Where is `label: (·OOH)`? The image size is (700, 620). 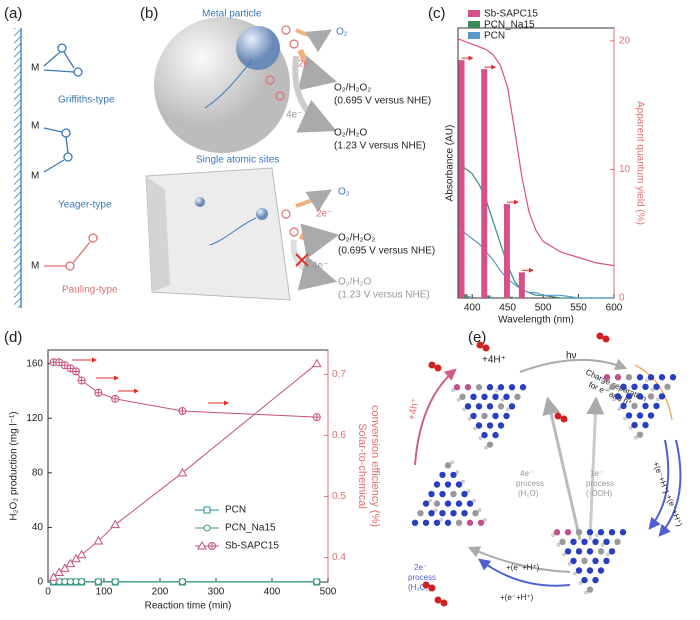
label: (·OOH) is located at coordinates (599, 493).